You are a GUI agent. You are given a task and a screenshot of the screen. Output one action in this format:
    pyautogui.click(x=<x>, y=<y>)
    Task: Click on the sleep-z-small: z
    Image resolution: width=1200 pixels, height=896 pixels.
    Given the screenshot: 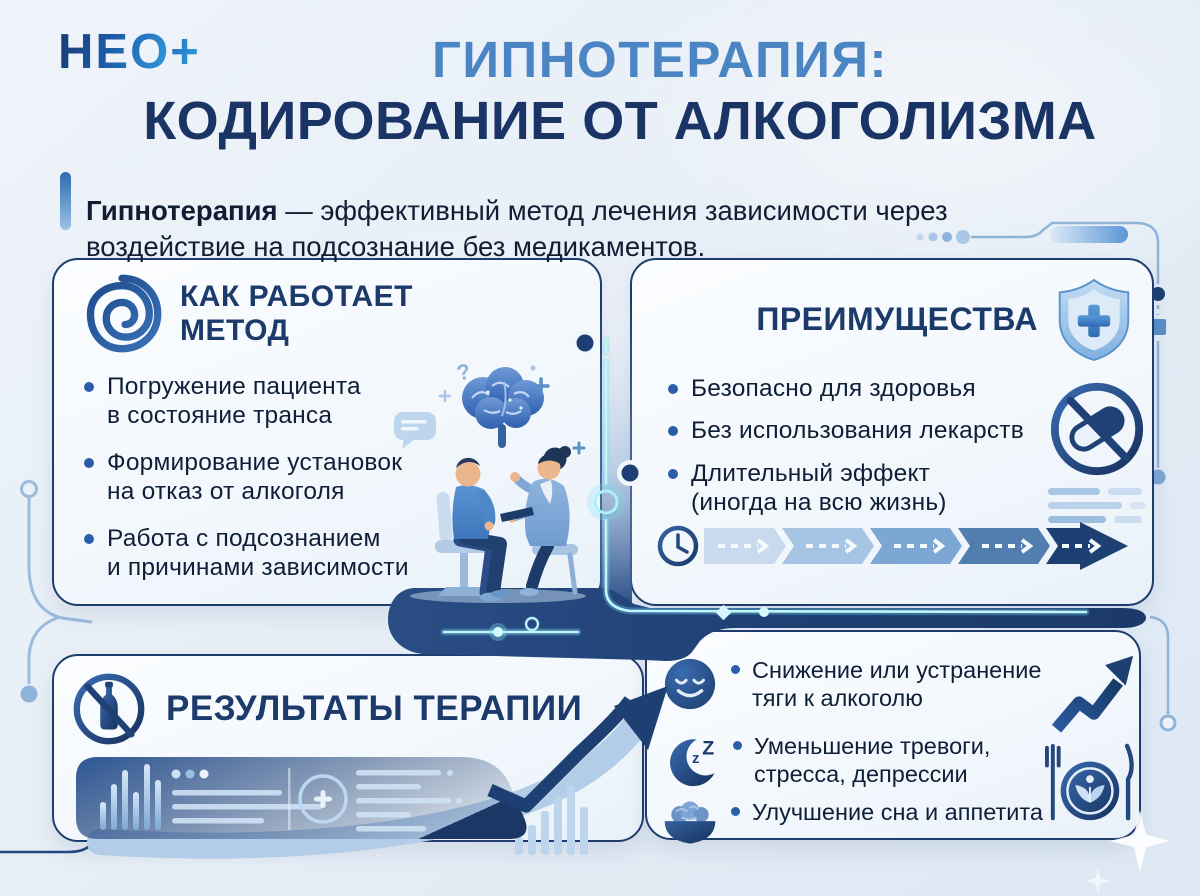 What is the action you would take?
    pyautogui.click(x=696, y=758)
    